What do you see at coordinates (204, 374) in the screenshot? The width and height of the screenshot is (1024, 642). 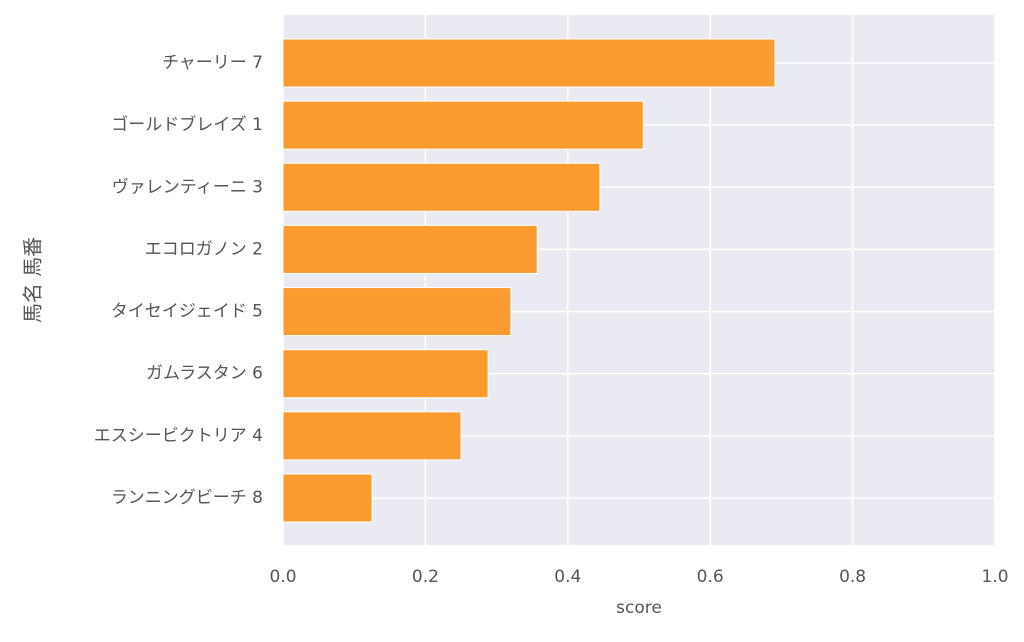 I see `y-tick-label: ガムラスタン 6` at bounding box center [204, 374].